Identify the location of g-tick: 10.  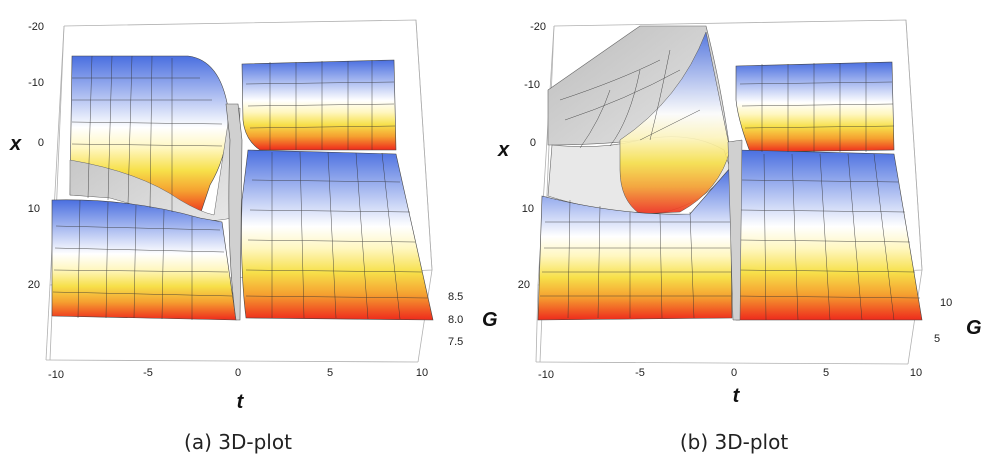
(946, 303).